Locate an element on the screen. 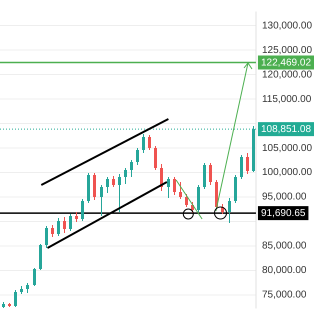 The width and height of the screenshot is (320, 320). ref-line-label: 122,469.02 is located at coordinates (286, 62).